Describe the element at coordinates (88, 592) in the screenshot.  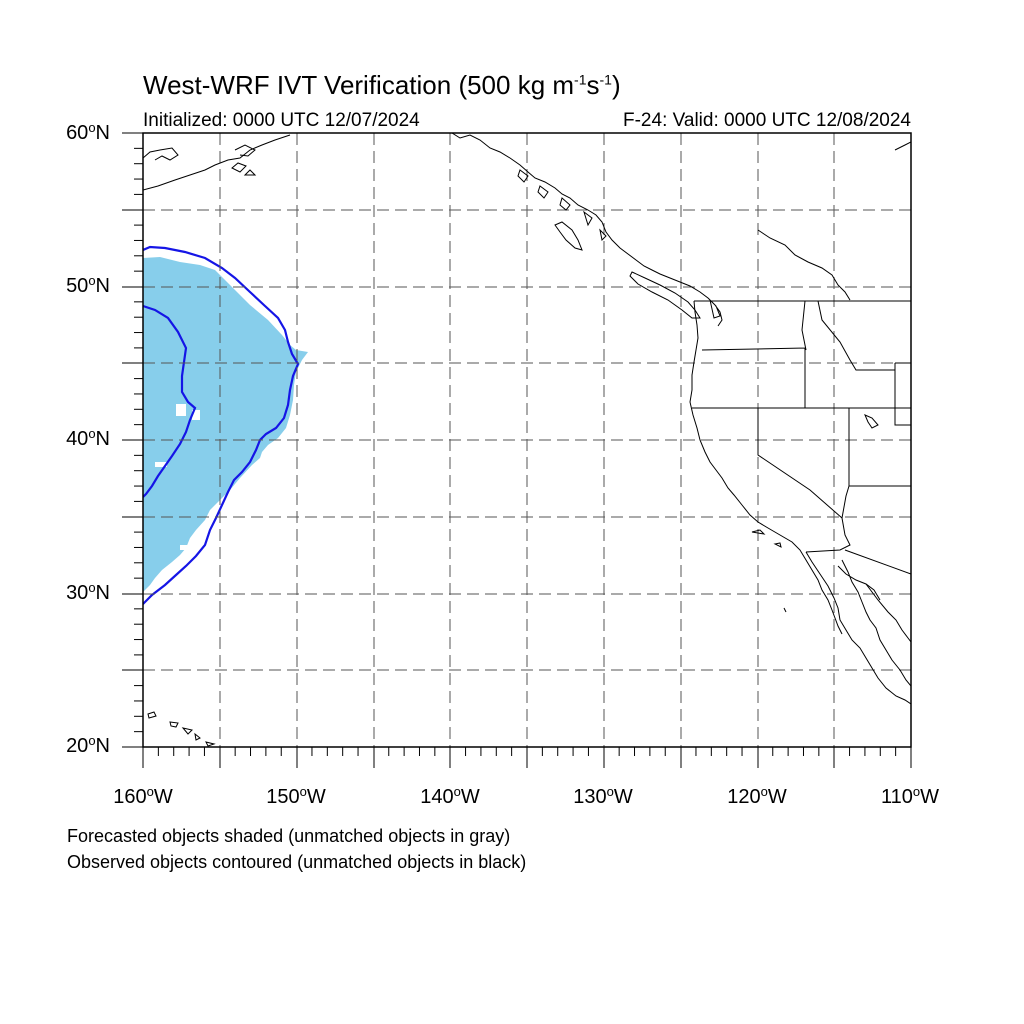
I see `lat-label-30n: 30oN` at that location.